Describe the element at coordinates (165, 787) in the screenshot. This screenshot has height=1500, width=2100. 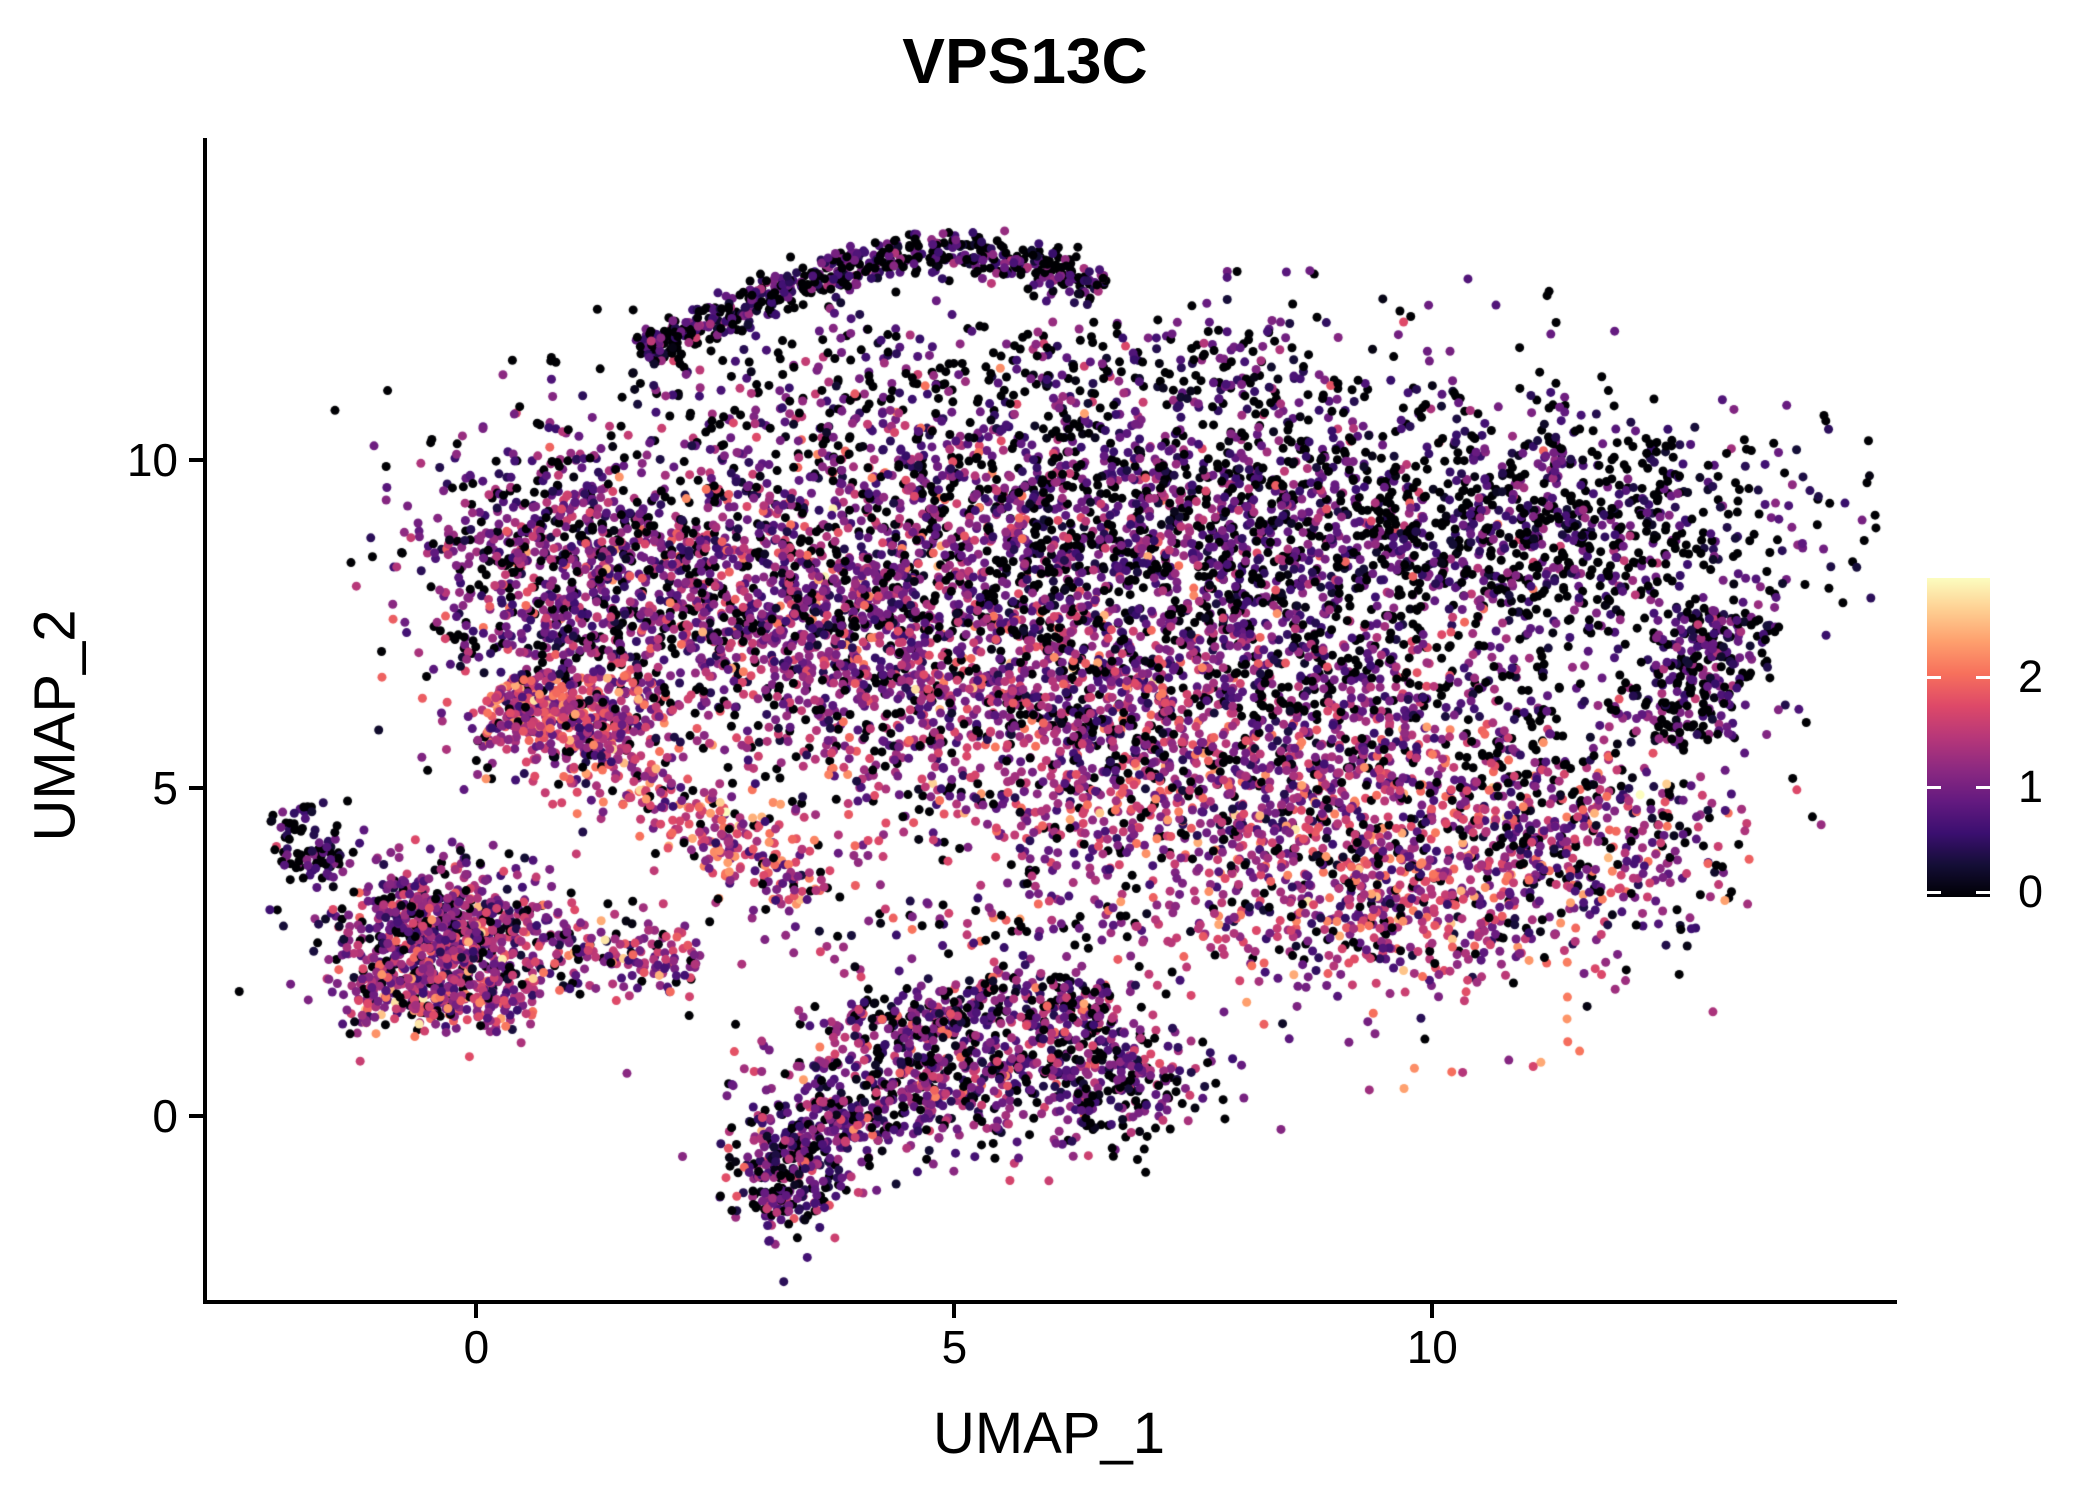
I see `y-tick-label: 5` at that location.